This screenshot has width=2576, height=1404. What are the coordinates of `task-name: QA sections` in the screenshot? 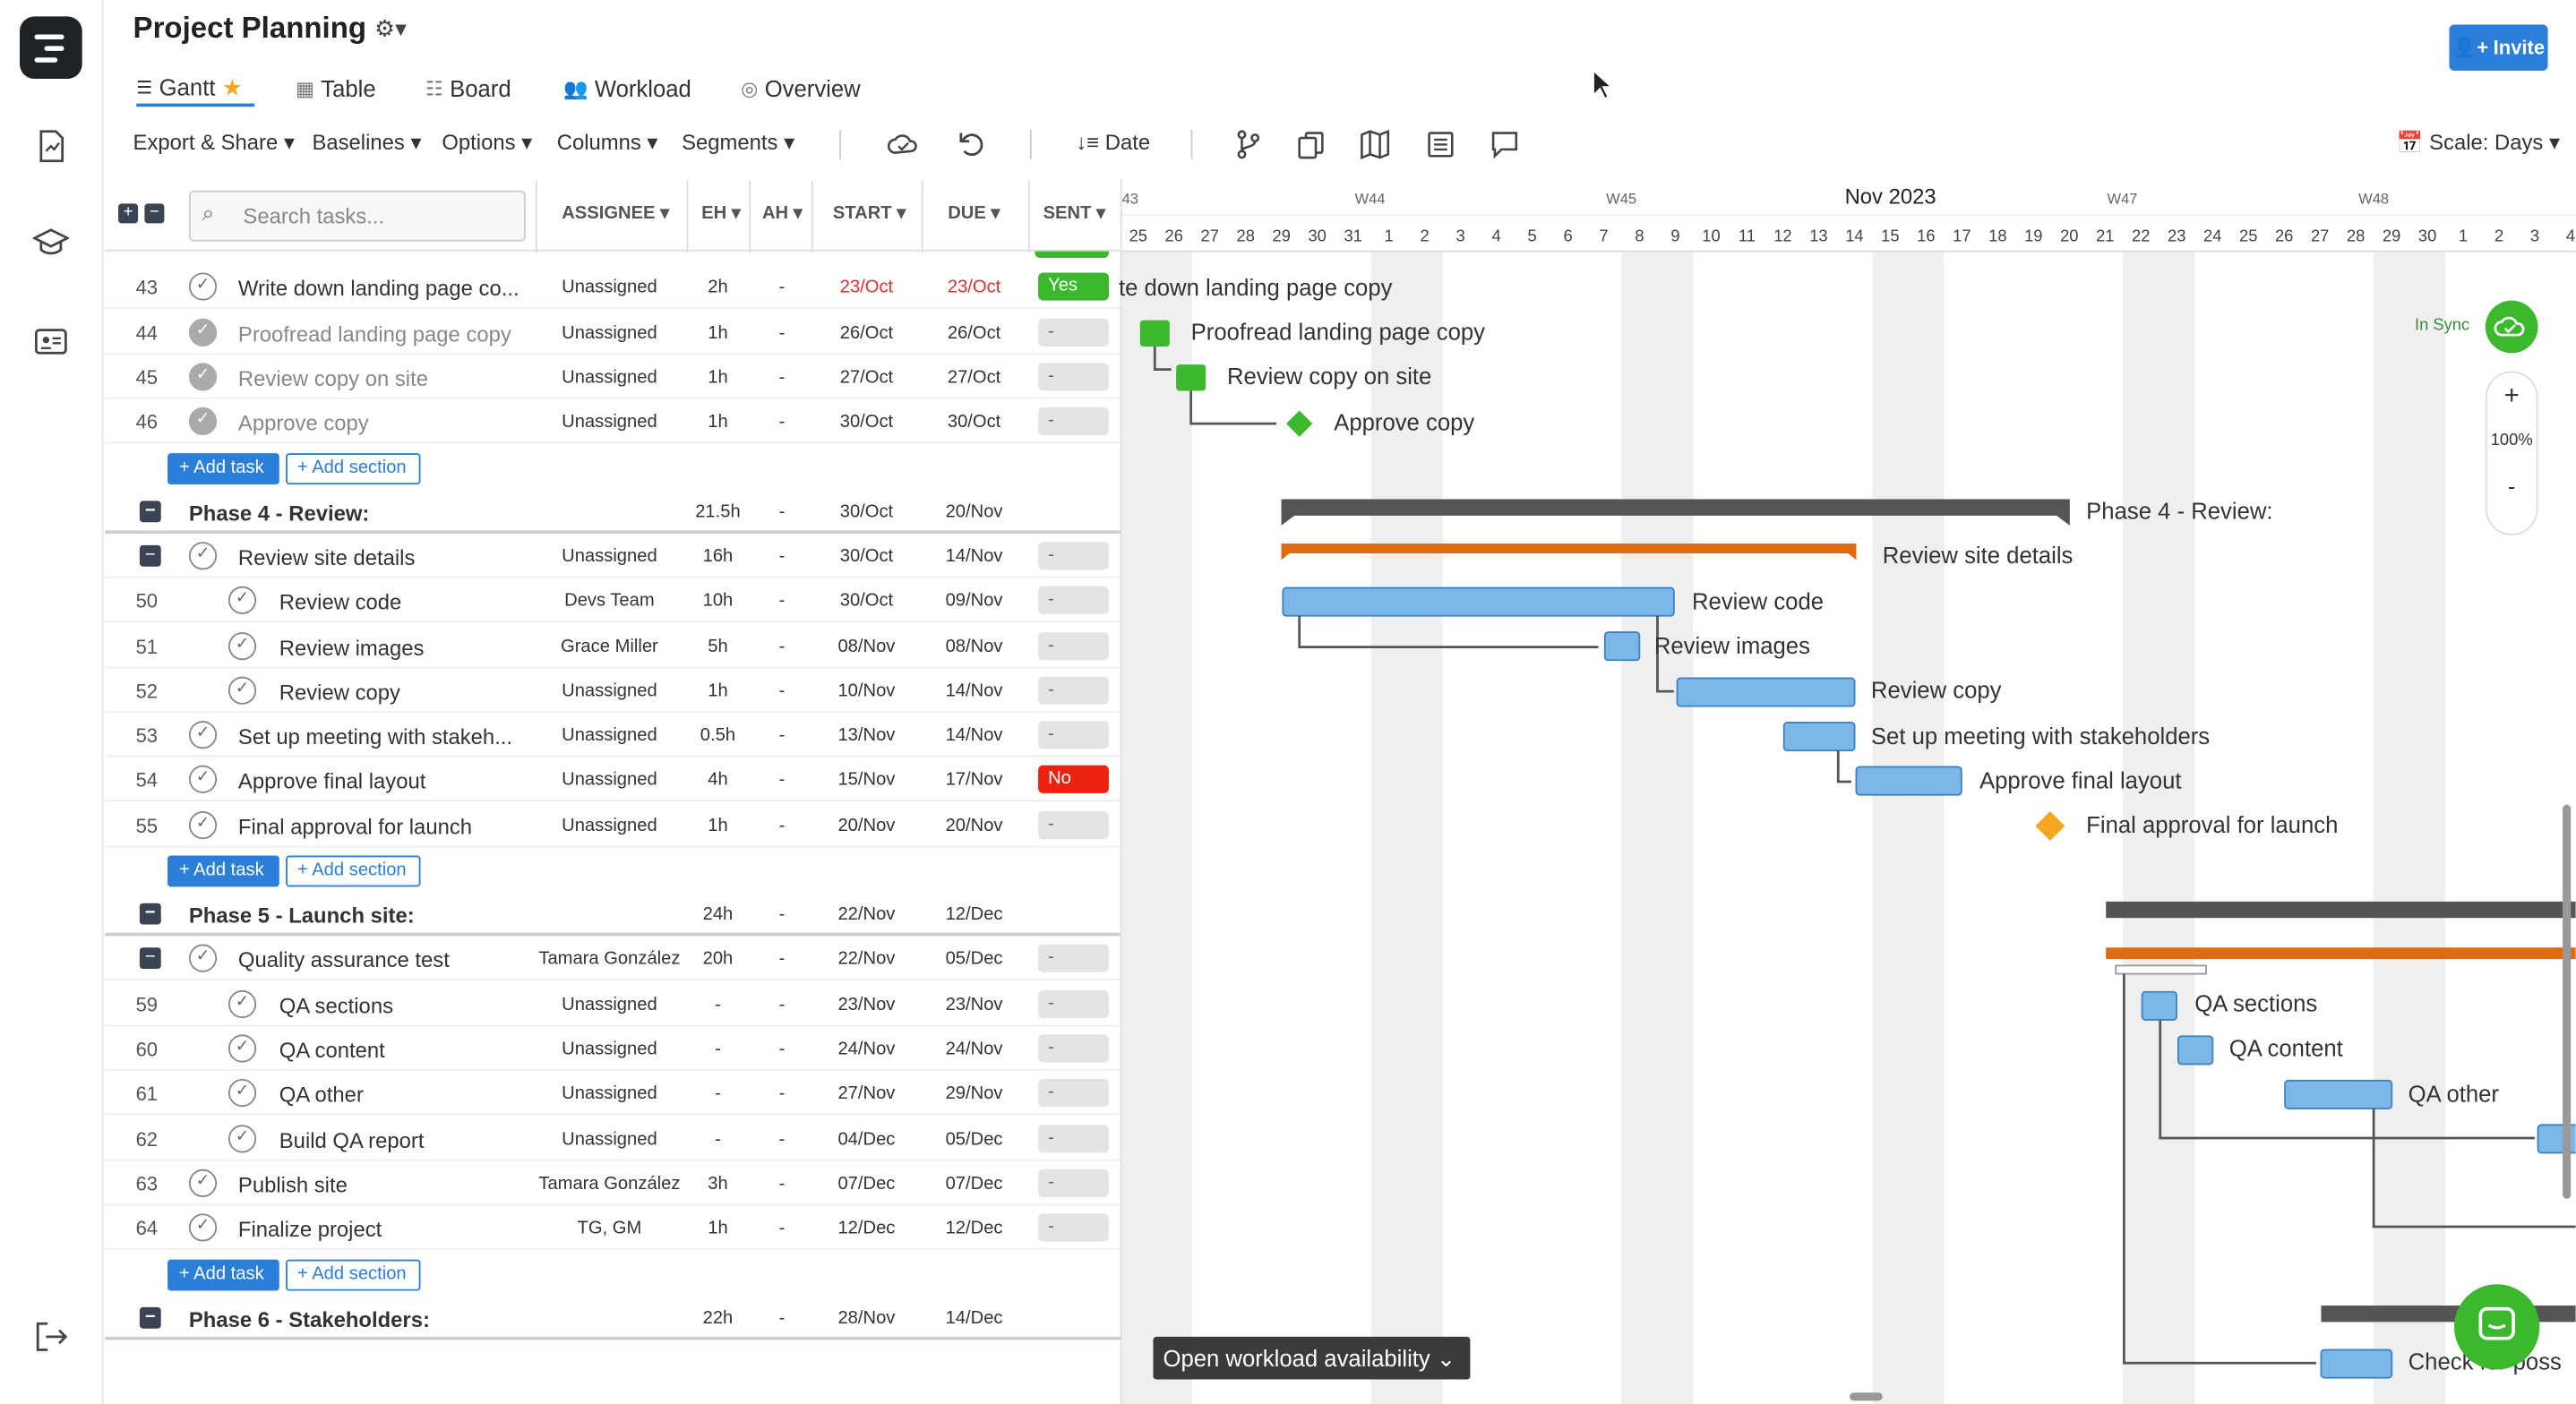 It's located at (336, 1006).